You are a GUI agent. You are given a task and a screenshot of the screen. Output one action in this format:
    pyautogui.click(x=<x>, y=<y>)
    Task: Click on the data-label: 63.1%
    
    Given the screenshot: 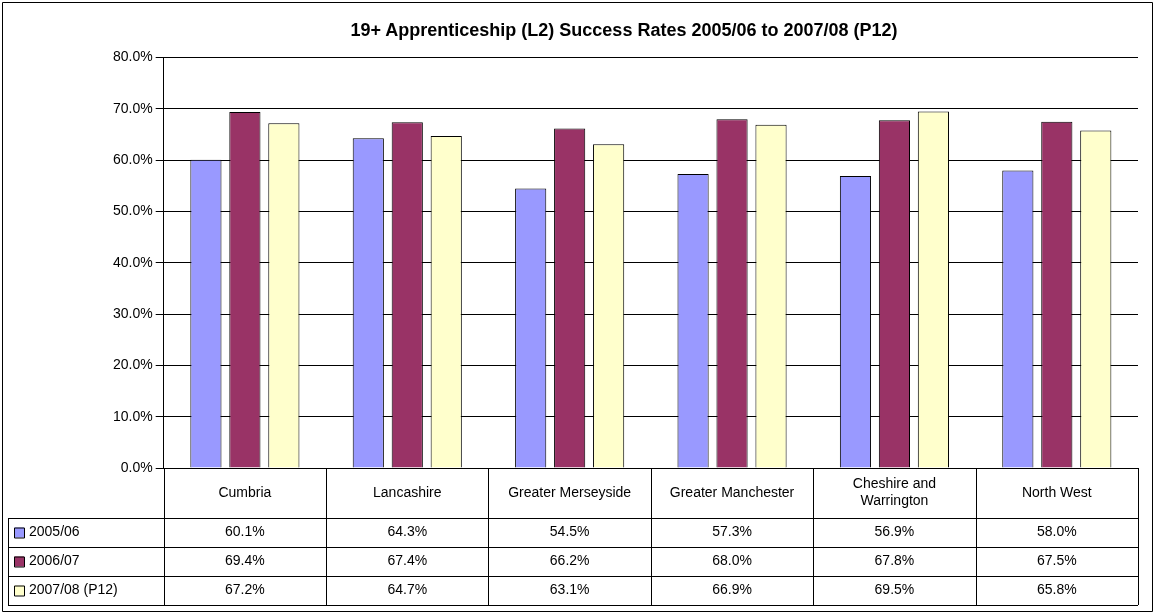 What is the action you would take?
    pyautogui.click(x=569, y=589)
    